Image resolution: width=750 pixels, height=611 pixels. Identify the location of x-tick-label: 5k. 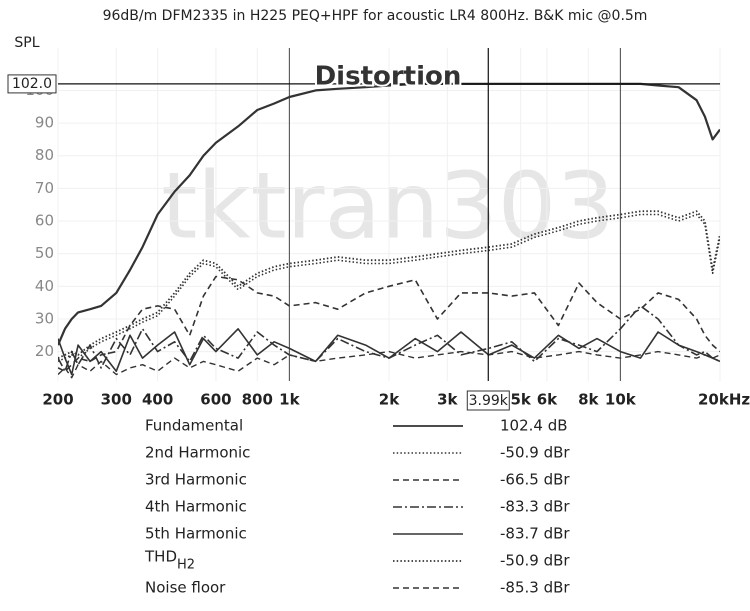
(521, 400).